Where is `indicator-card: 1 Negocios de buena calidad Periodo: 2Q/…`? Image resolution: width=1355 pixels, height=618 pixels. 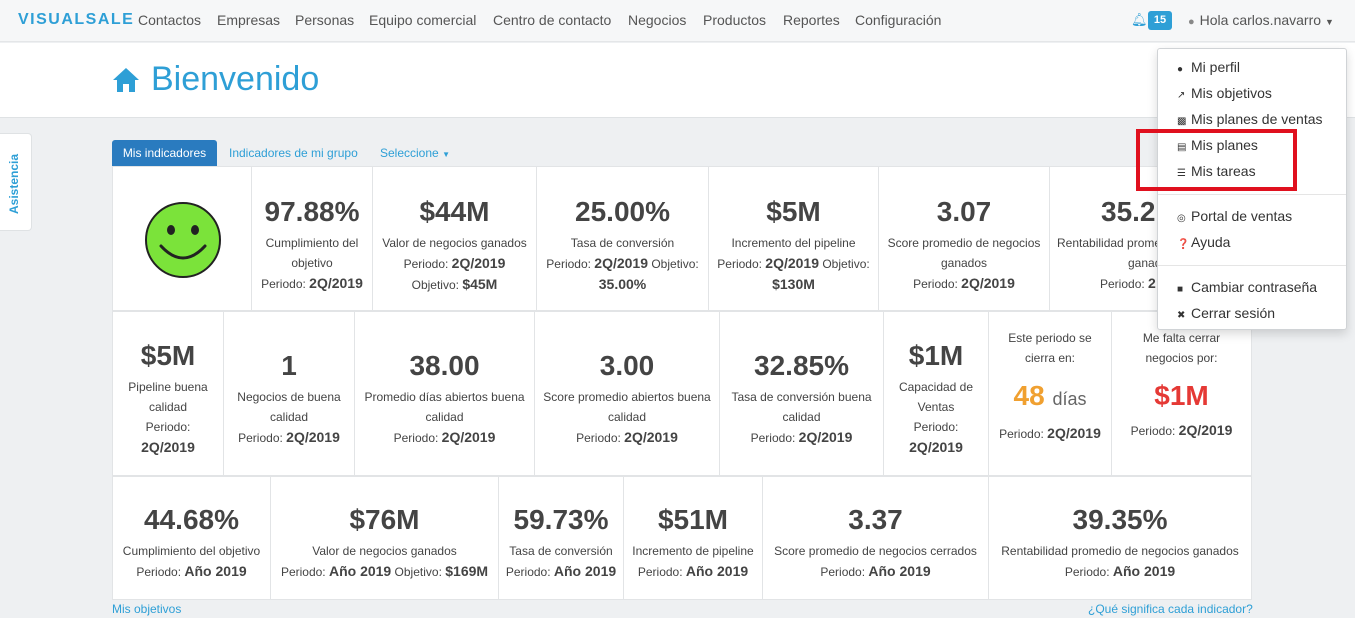
indicator-card: 1 Negocios de buena calidad Periodo: 2Q/… is located at coordinates (289, 393).